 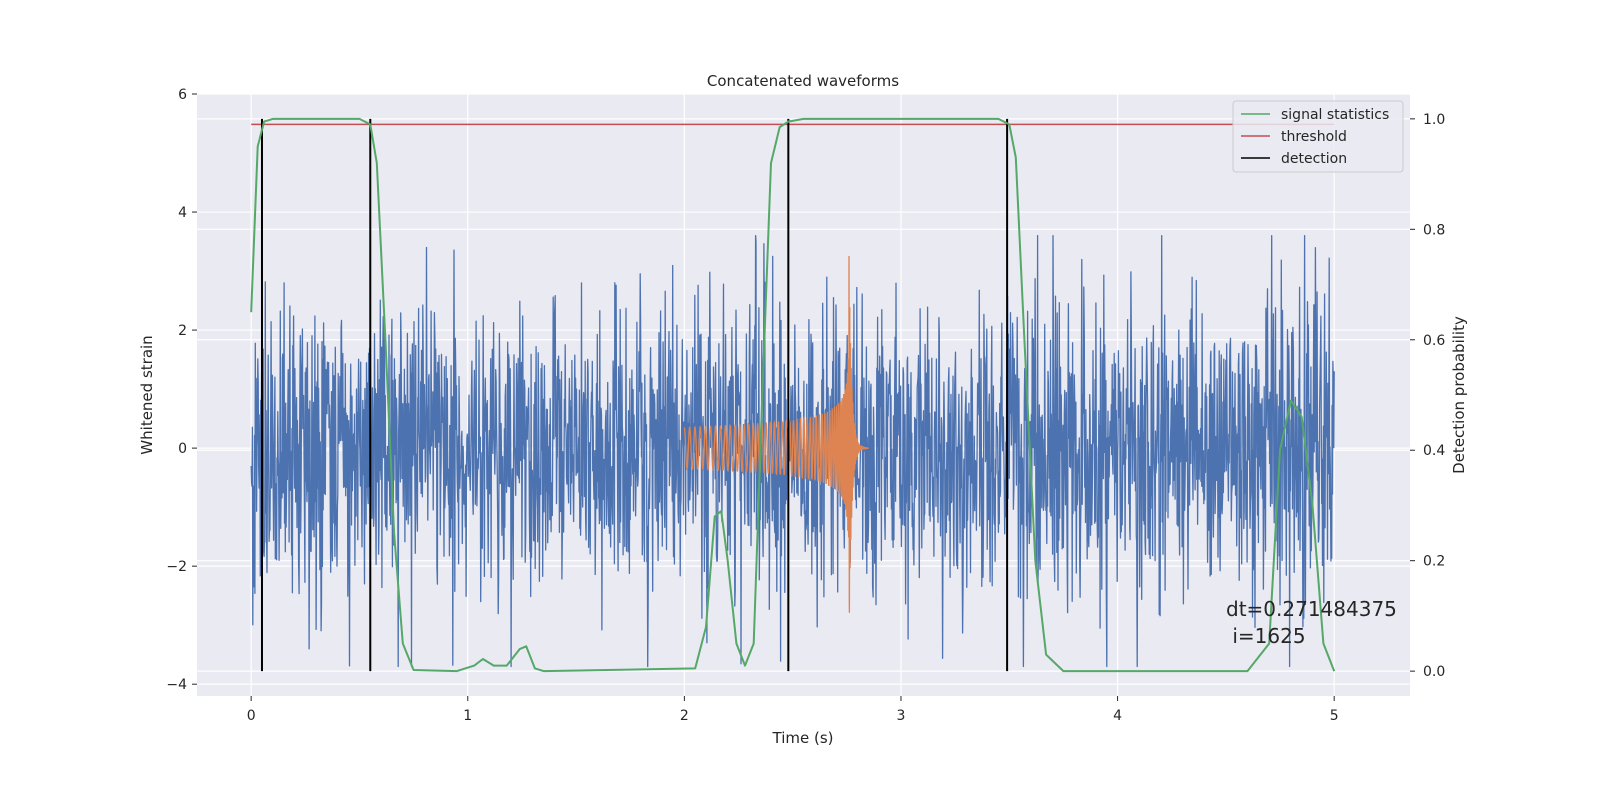 What do you see at coordinates (182, 449) in the screenshot?
I see `y-tick-label: 0` at bounding box center [182, 449].